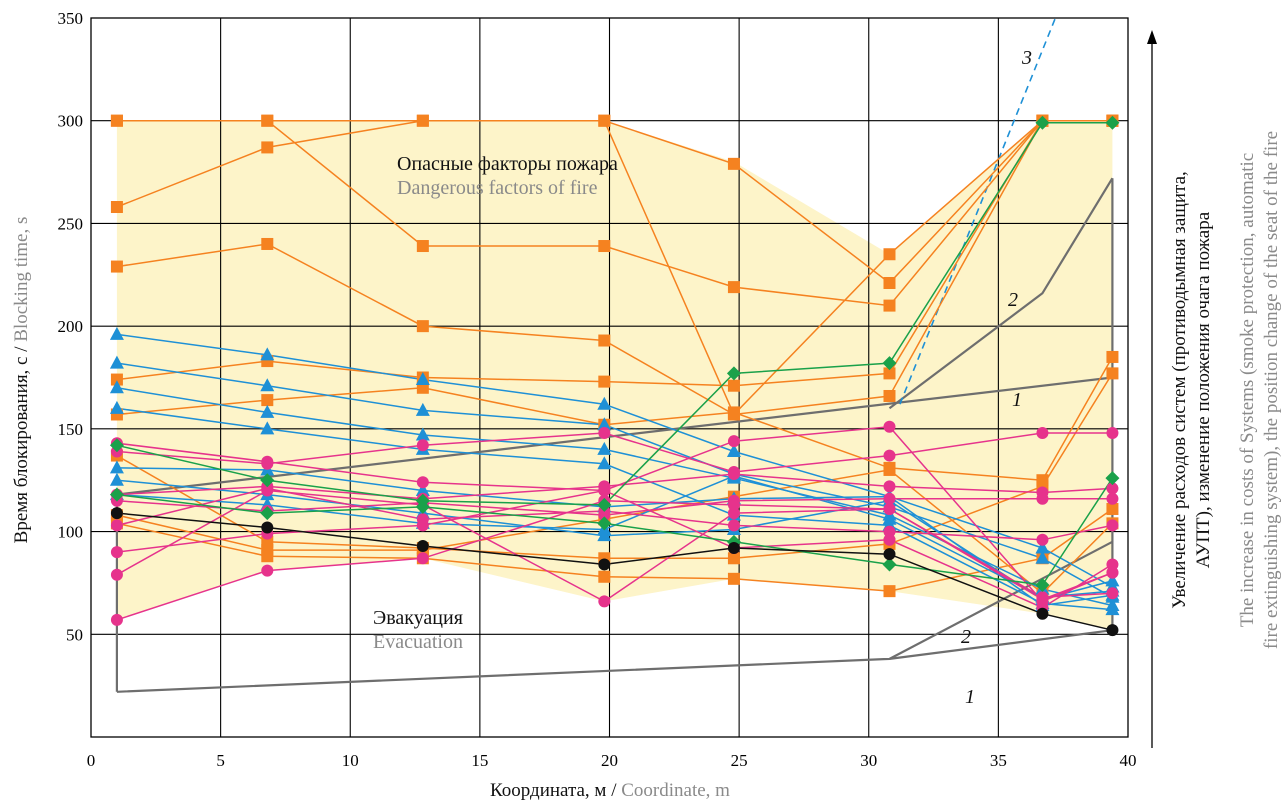  I want to click on x-axis-title: Координата, м / Coordinate, m, so click(610, 790).